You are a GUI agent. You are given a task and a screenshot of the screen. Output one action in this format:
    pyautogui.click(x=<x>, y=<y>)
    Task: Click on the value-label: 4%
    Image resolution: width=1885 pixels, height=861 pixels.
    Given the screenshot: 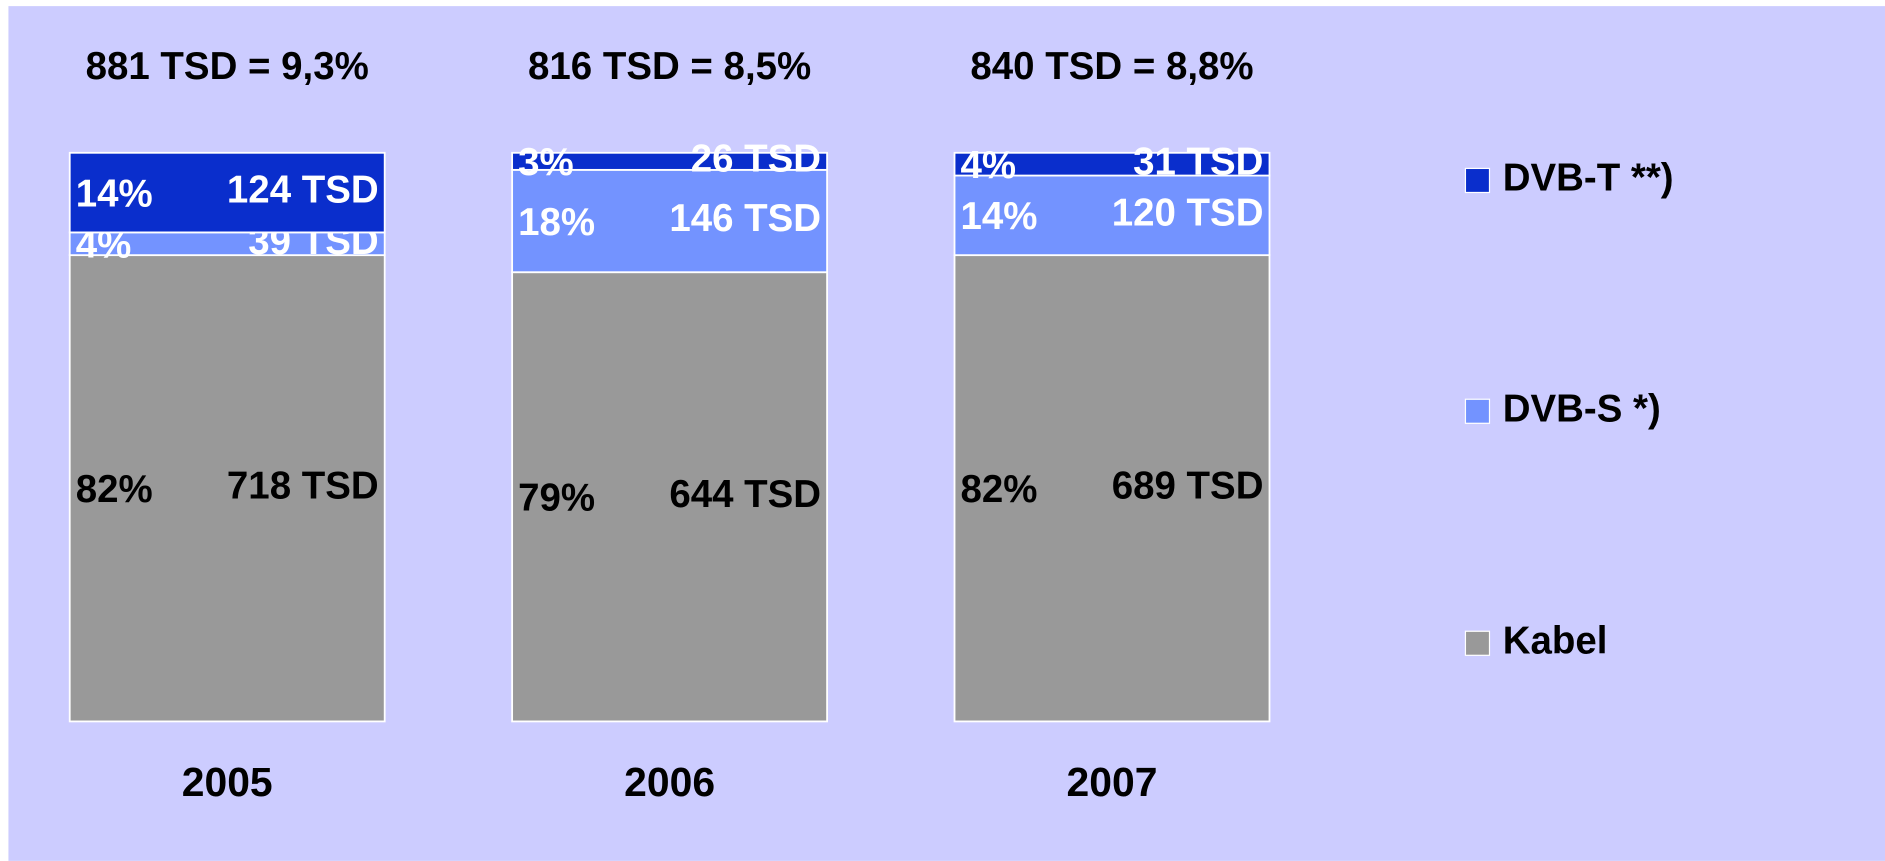 What is the action you would take?
    pyautogui.click(x=989, y=165)
    